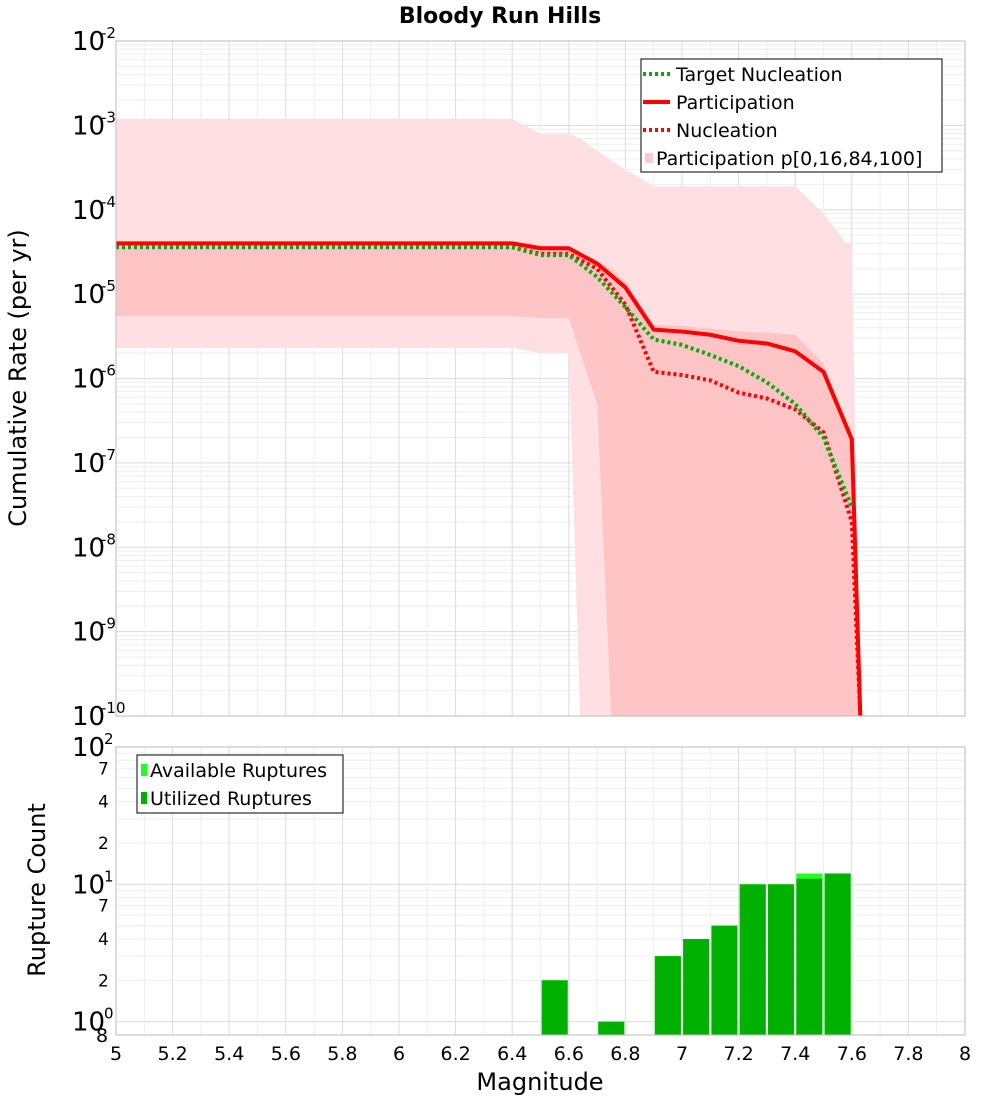 Image resolution: width=1000 pixels, height=1100 pixels. Describe the element at coordinates (789, 159) in the screenshot. I see `legend-label: Participation p[0,16,84,100]` at that location.